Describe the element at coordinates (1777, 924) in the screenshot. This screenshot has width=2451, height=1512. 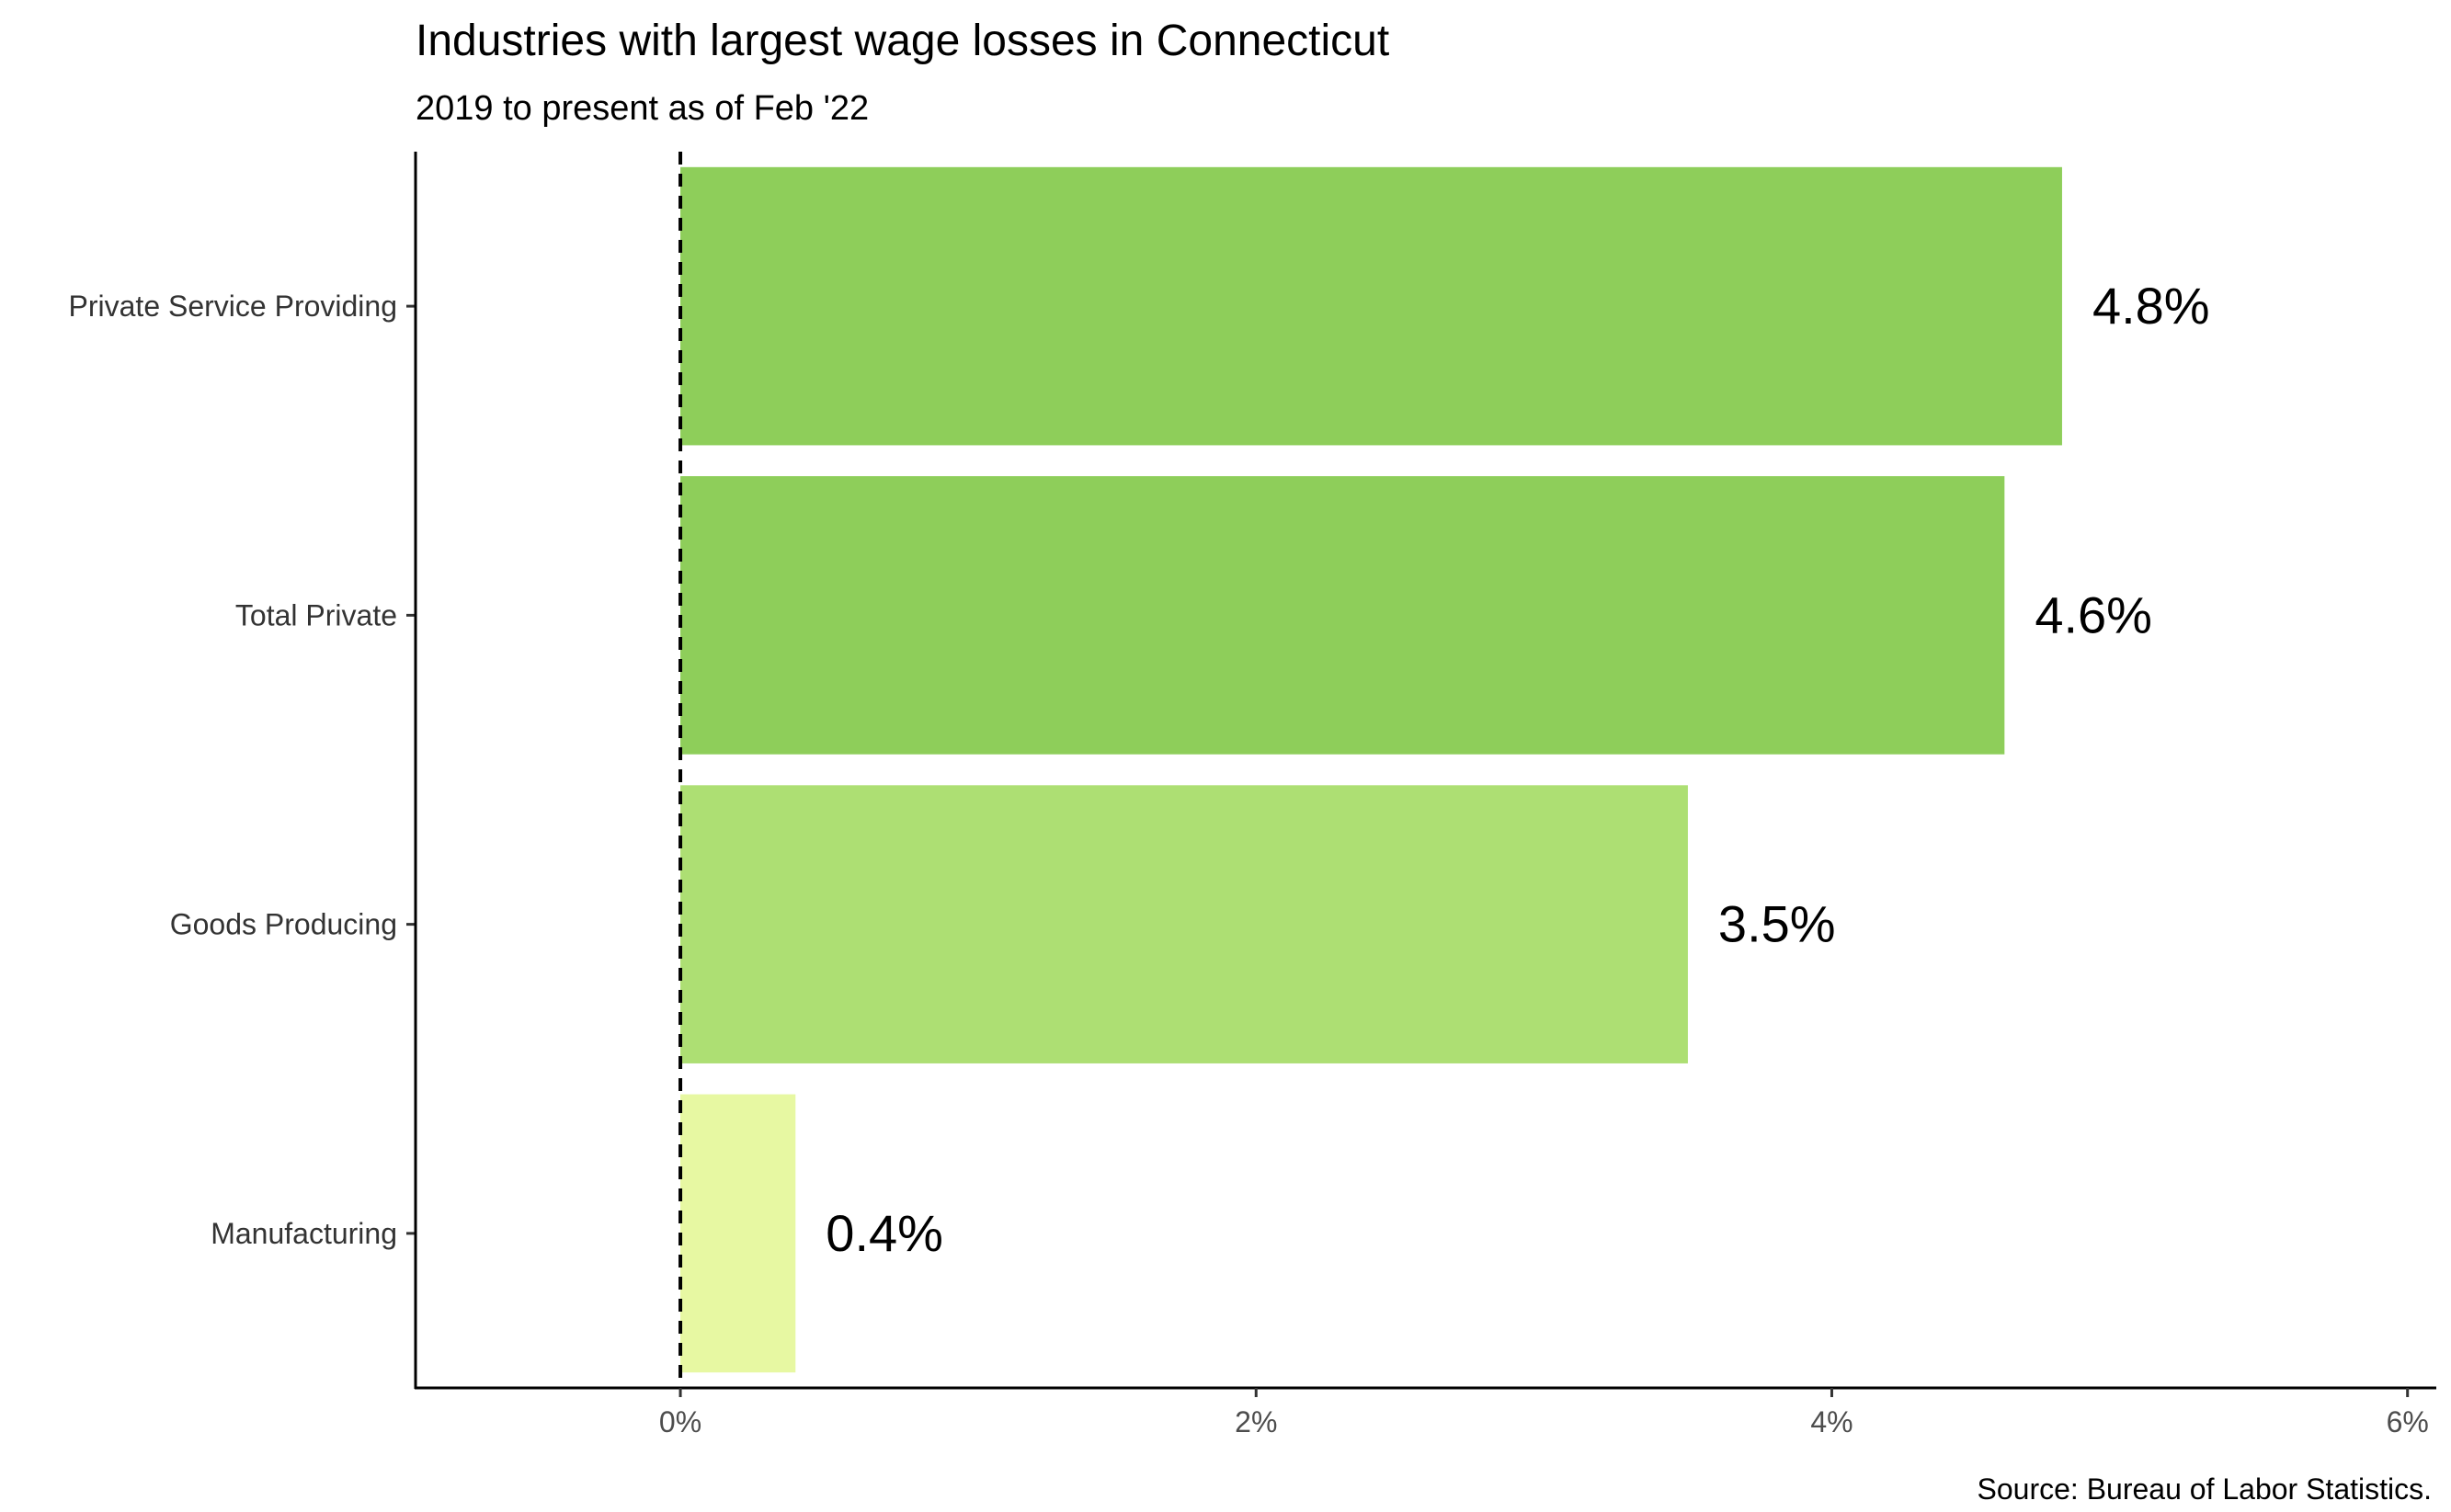
I see `data-label: 3.5%` at that location.